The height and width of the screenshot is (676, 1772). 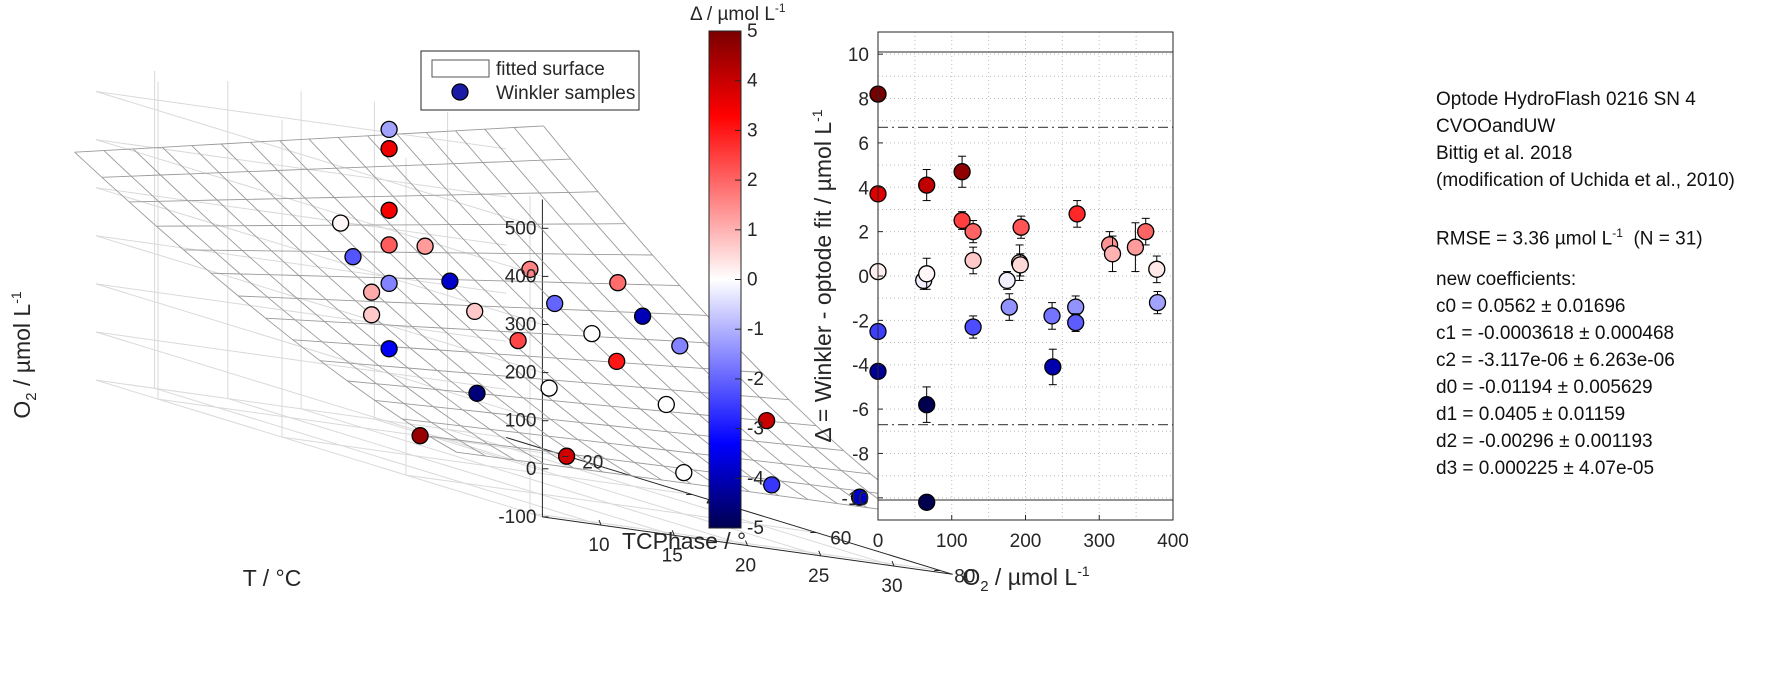 What do you see at coordinates (752, 81) in the screenshot?
I see `colorbar-tick-label: 4` at bounding box center [752, 81].